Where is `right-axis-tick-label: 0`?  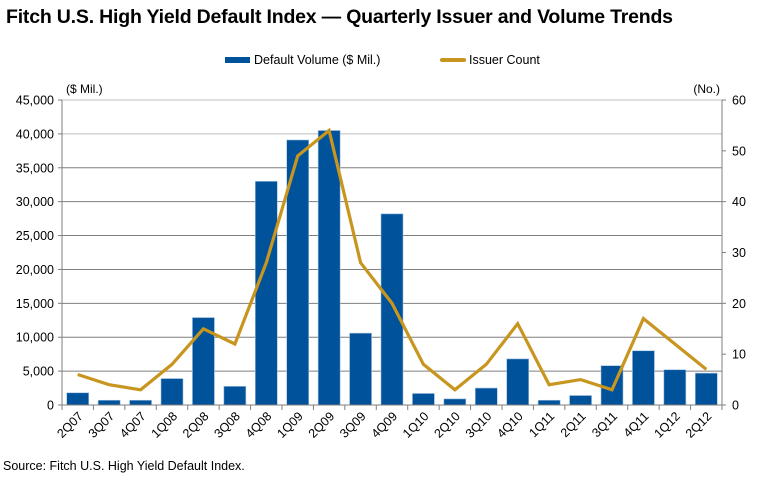
right-axis-tick-label: 0 is located at coordinates (735, 406).